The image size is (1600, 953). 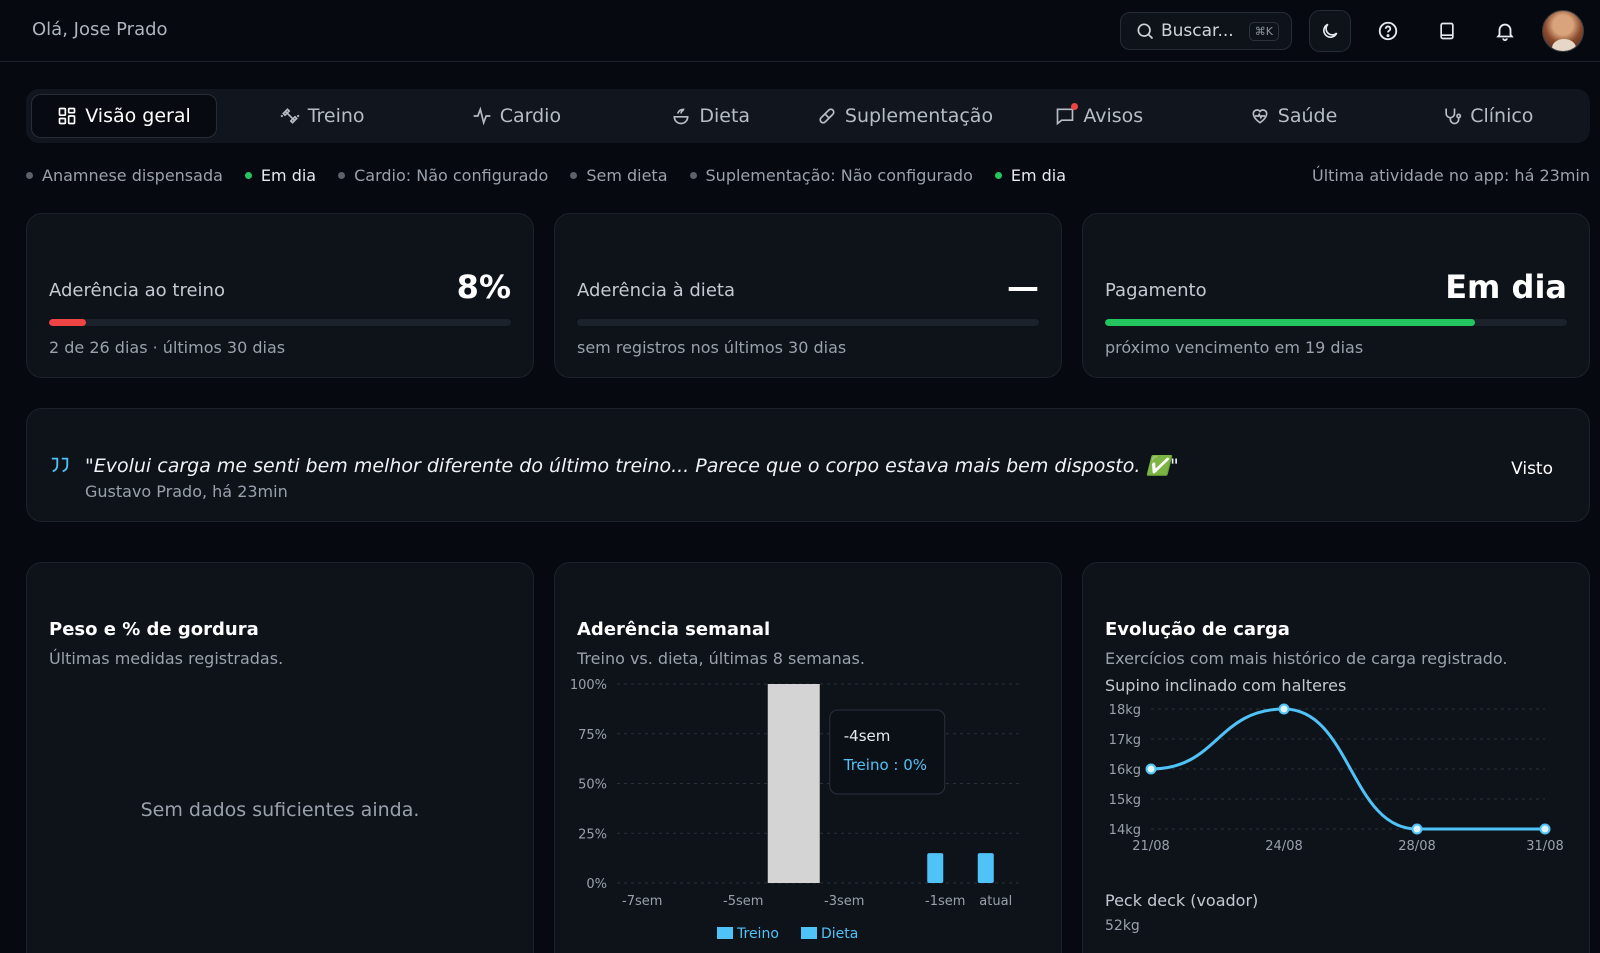 What do you see at coordinates (1023, 287) in the screenshot?
I see `metric-value: —` at bounding box center [1023, 287].